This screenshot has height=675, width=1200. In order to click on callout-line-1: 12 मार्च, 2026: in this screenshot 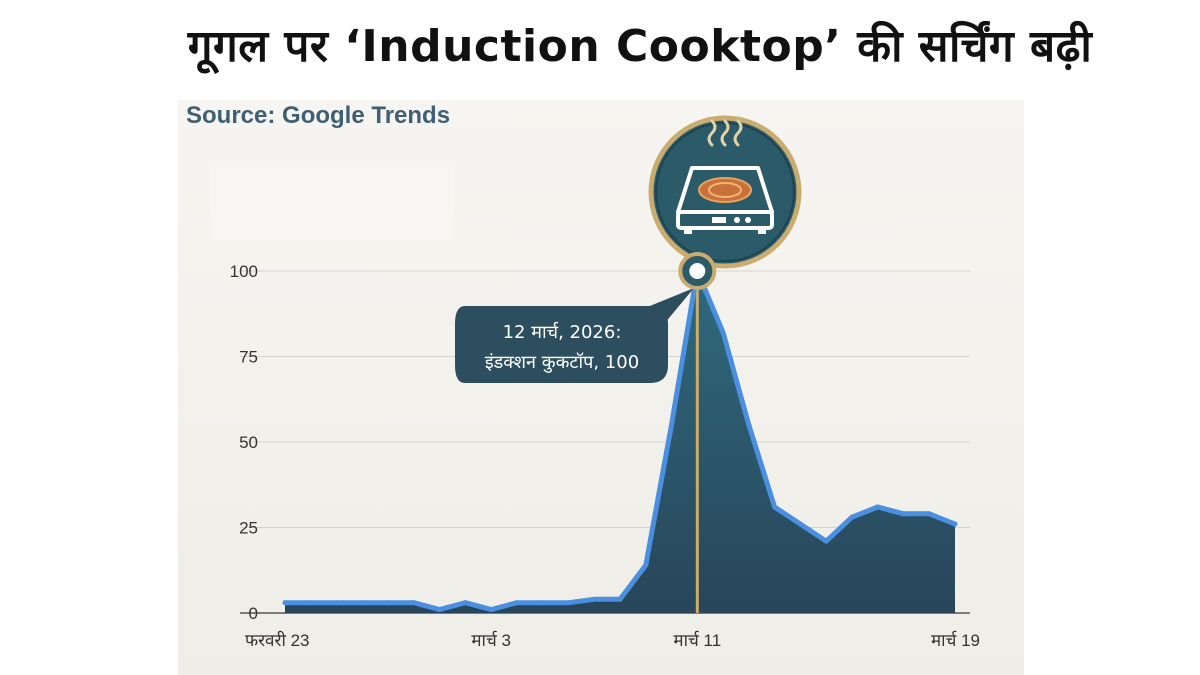, I will do `click(562, 332)`.